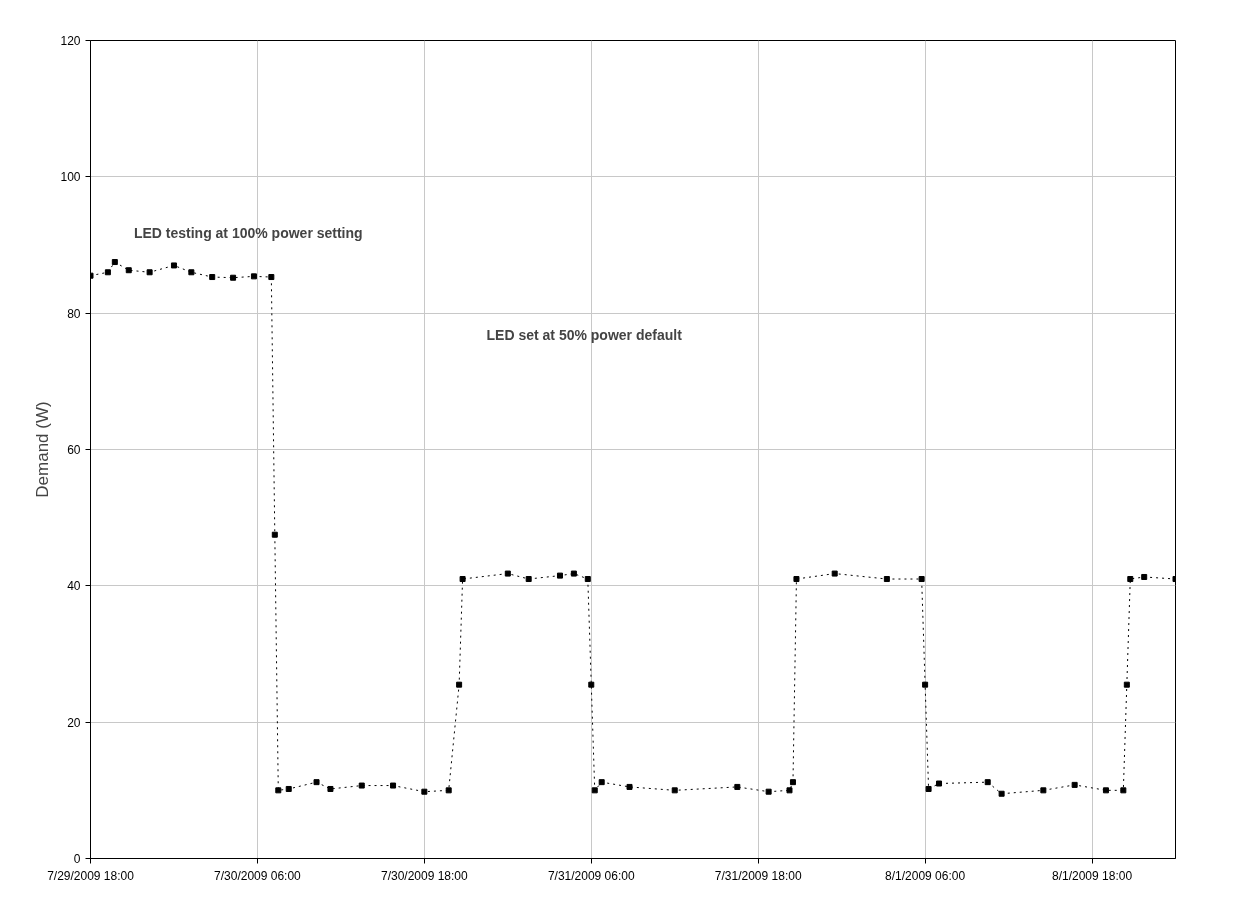 This screenshot has height=924, width=1246. What do you see at coordinates (758, 875) in the screenshot?
I see `x-tick-label: 7/31/2009 18:00` at bounding box center [758, 875].